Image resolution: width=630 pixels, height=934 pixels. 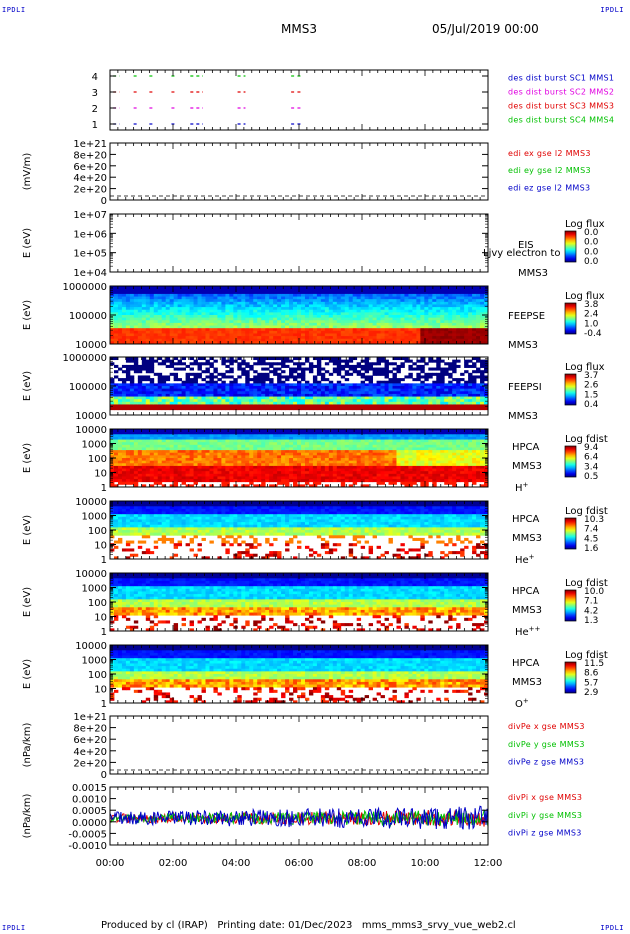 I want to click on legend-entry: edi ez gse l2 MMS3, so click(x=549, y=188).